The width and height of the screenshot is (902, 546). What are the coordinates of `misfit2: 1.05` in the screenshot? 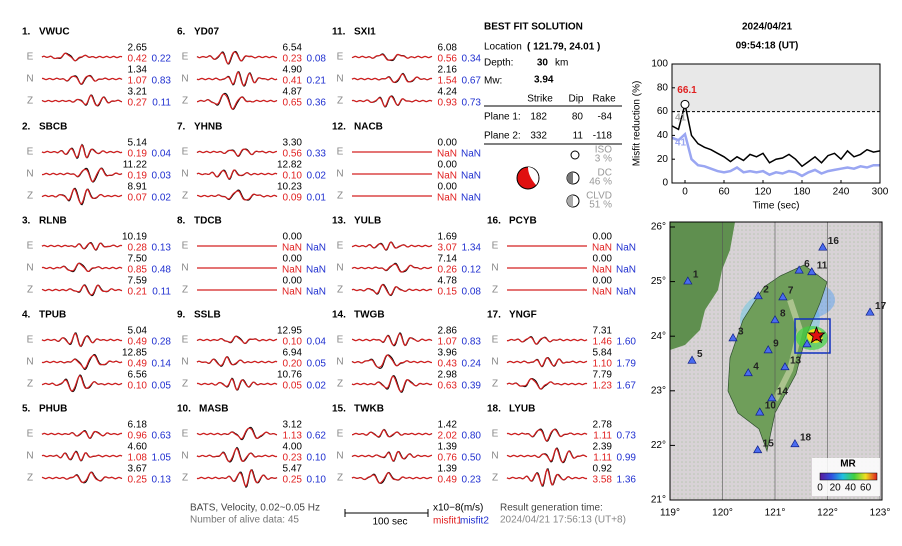 It's located at (162, 458).